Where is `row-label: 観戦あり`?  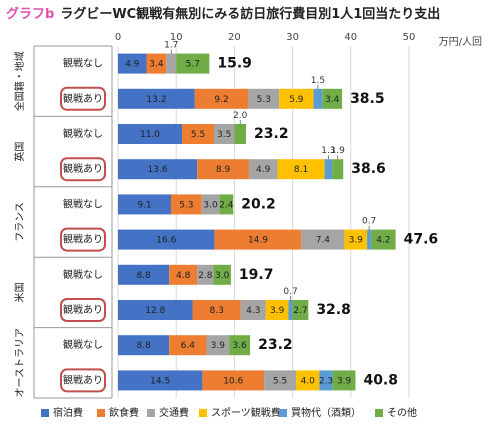
row-label: 観戦あり is located at coordinates (83, 239).